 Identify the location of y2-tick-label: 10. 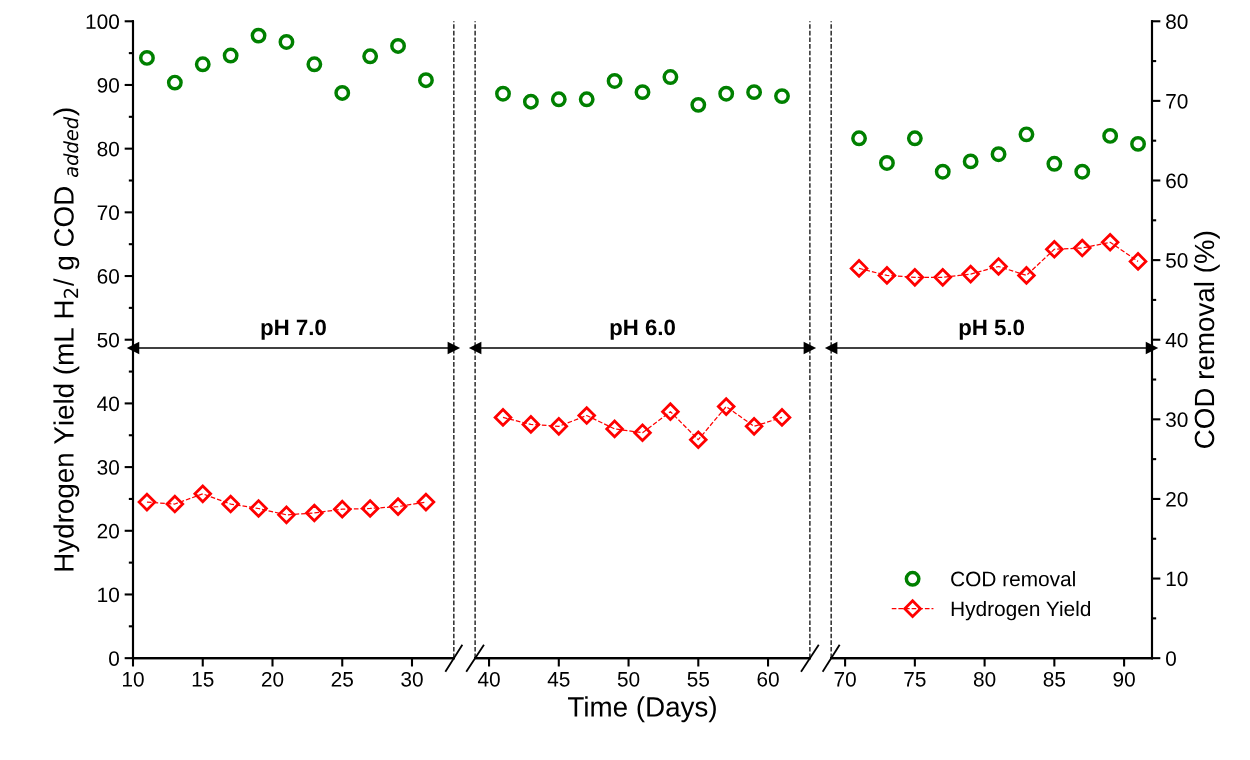
(1177, 579).